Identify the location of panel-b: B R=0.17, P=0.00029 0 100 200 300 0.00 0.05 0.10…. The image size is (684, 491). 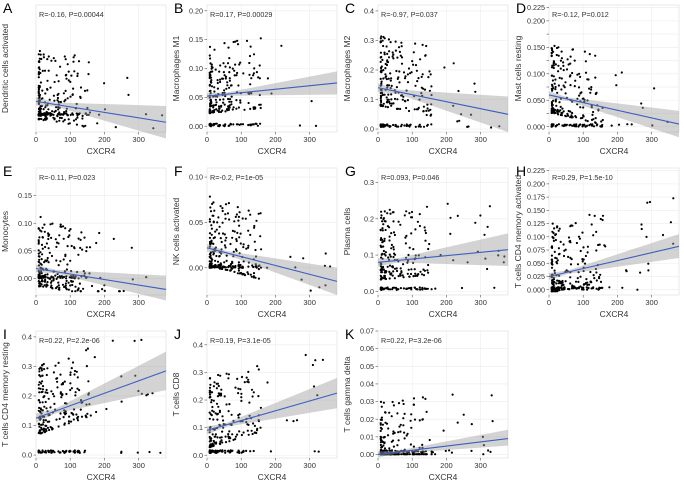
(256, 81).